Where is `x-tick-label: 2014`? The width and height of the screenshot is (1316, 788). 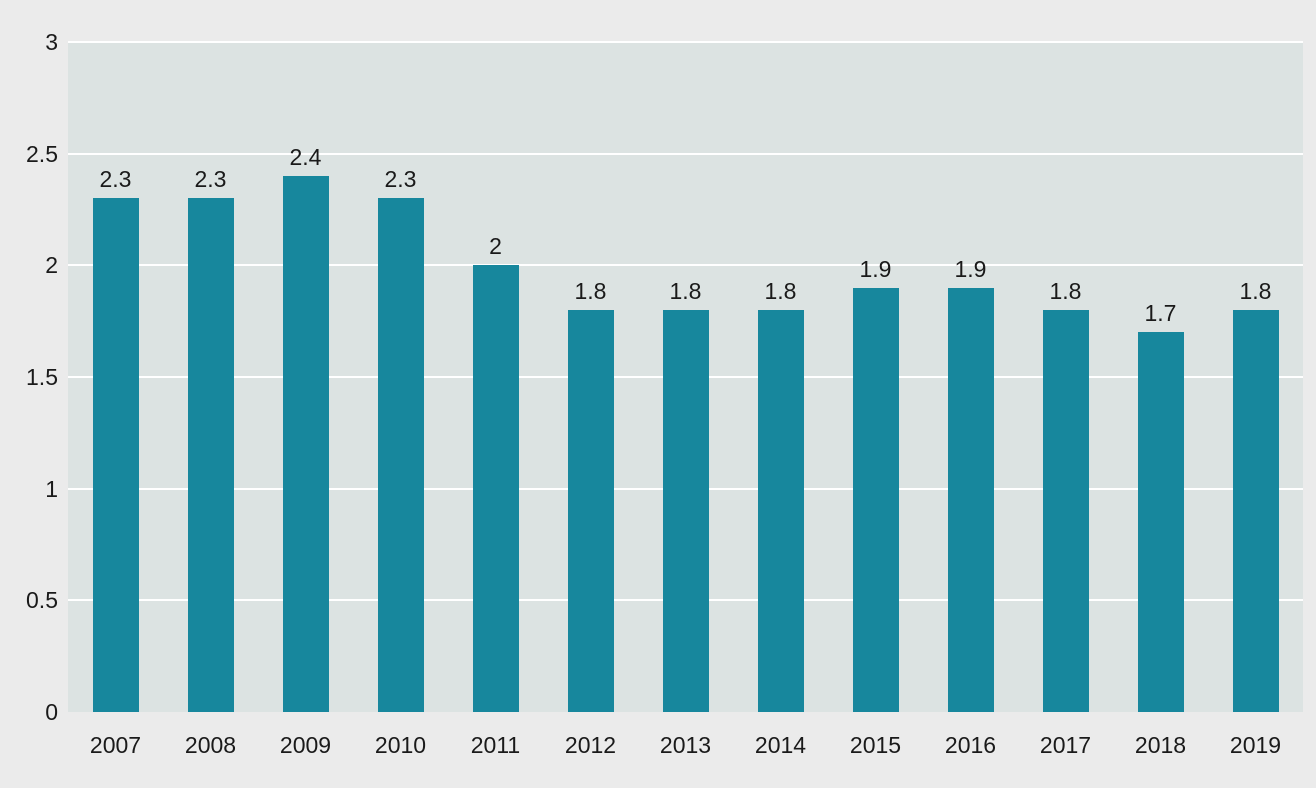
x-tick-label: 2014 is located at coordinates (780, 745).